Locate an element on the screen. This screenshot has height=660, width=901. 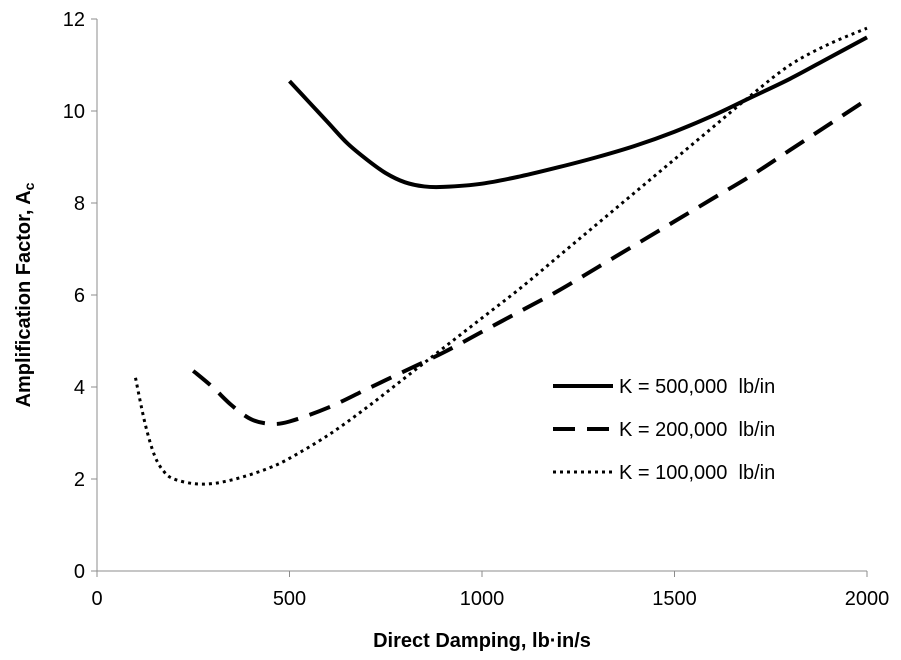
x-tick-label: 500 is located at coordinates (289, 599).